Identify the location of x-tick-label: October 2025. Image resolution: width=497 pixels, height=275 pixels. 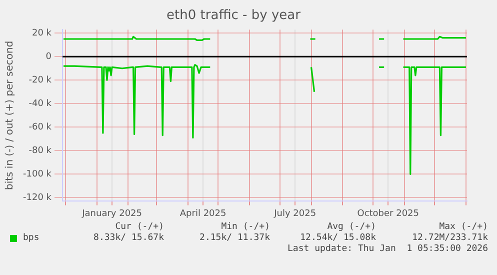
(388, 213).